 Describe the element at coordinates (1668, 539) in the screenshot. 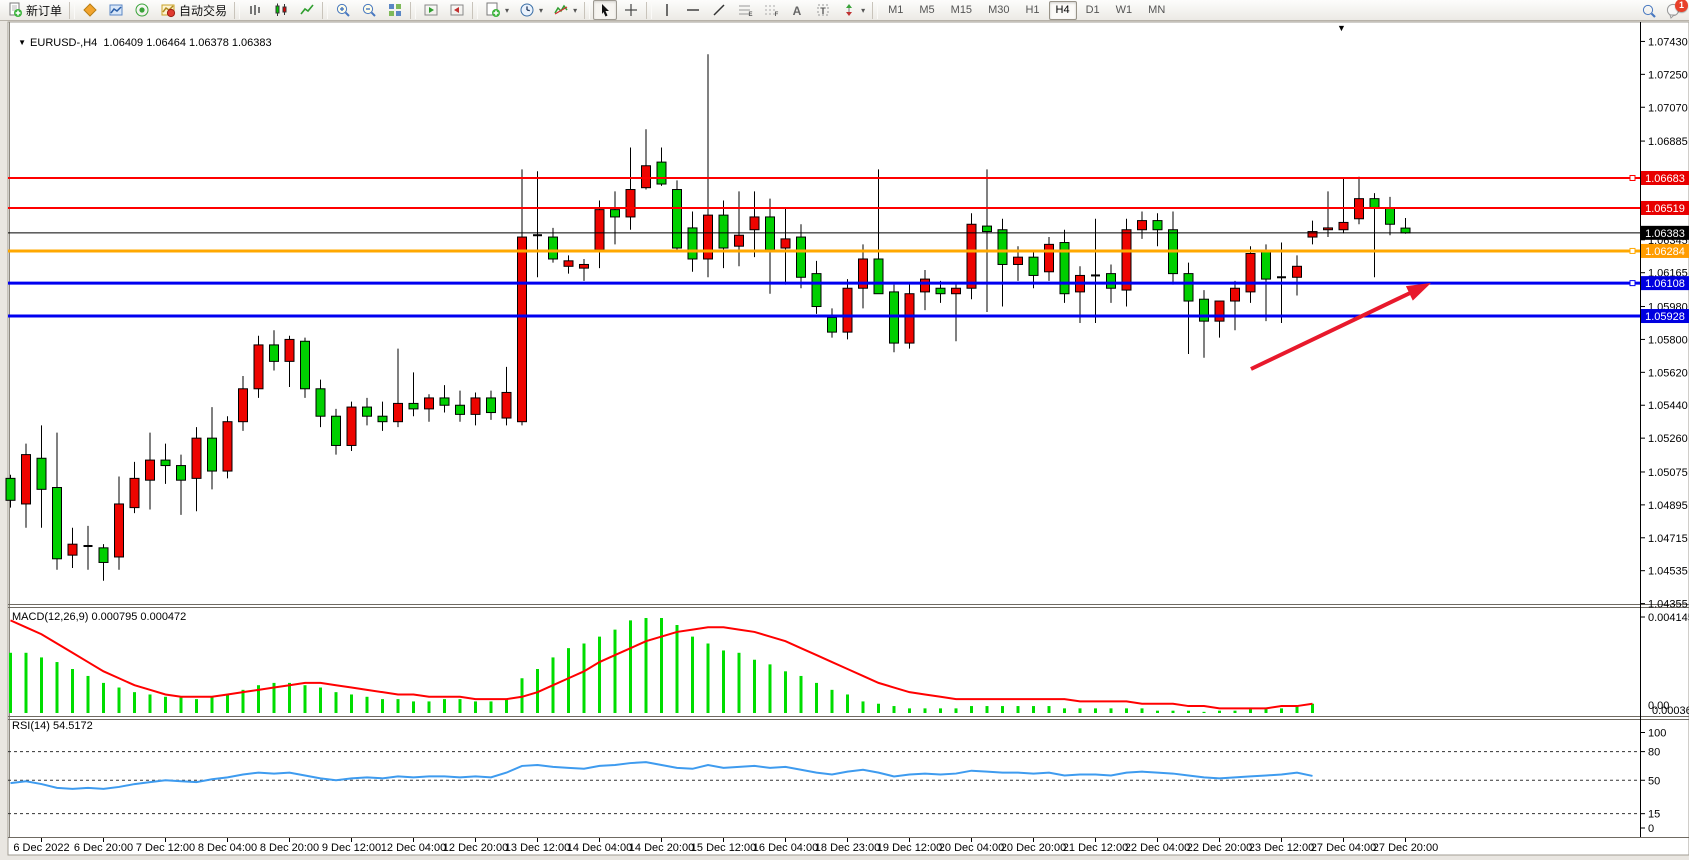

I see `price-tick-label: 1.04715` at that location.